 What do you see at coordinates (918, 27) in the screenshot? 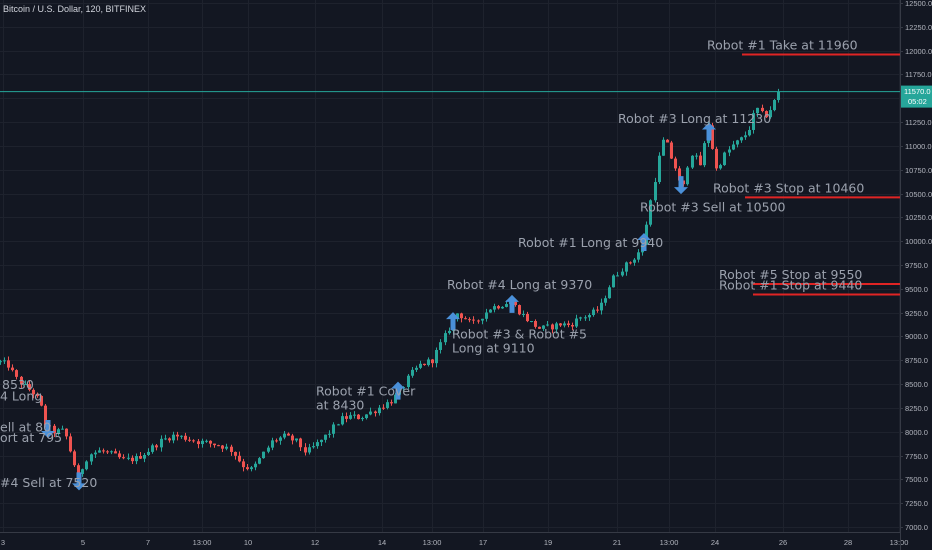
I see `y-tick-label: 12250.0` at bounding box center [918, 27].